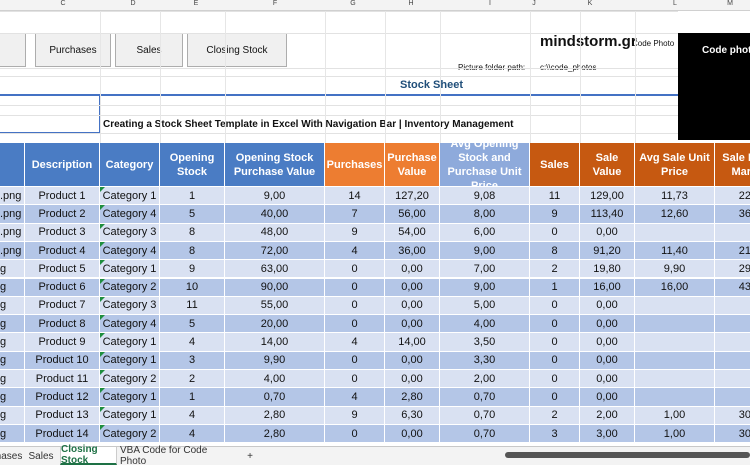 This screenshot has width=750, height=467. I want to click on column-header-bar, so click(375, 5).